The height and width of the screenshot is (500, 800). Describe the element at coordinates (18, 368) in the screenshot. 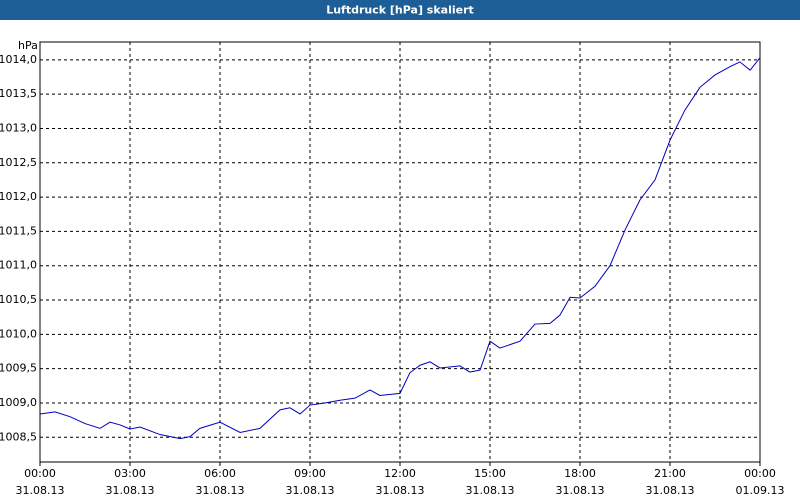

I see `y-tick-label: 1009,5` at that location.